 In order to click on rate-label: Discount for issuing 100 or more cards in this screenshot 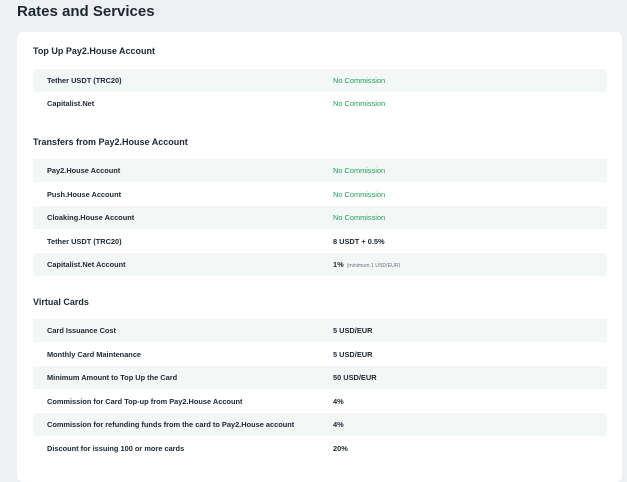, I will do `click(116, 448)`.